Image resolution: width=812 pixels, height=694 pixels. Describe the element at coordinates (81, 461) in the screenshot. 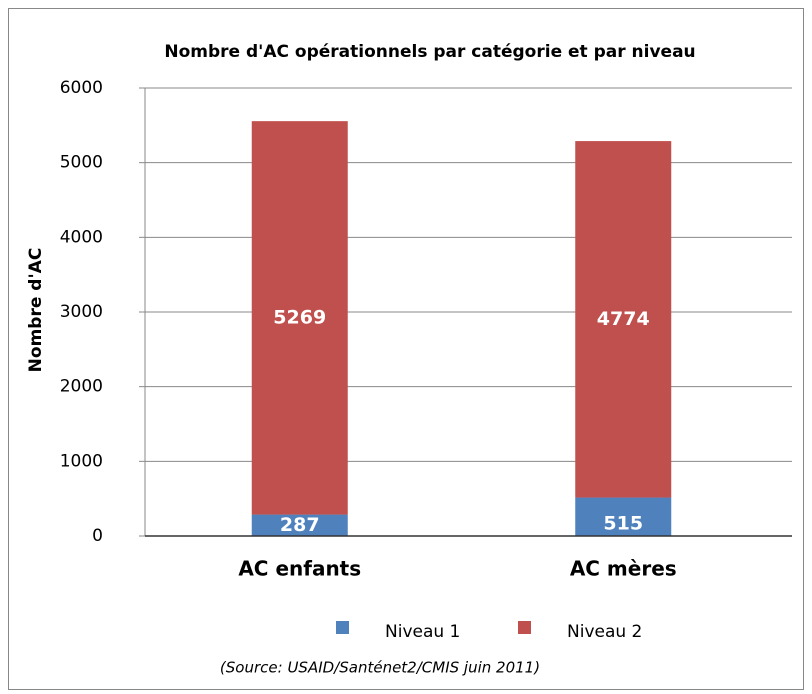

I see `y-tick-label: 1000` at that location.